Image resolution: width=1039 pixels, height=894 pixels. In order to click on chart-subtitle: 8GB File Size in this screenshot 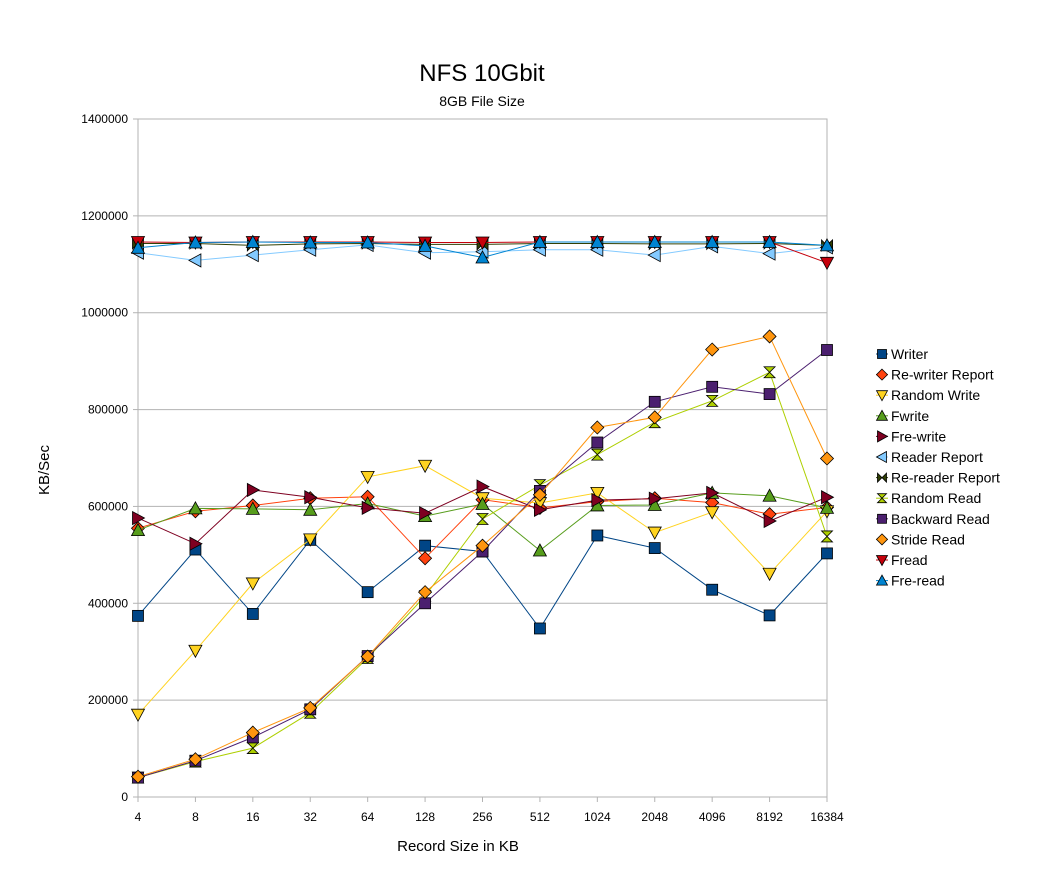, I will do `click(482, 101)`.